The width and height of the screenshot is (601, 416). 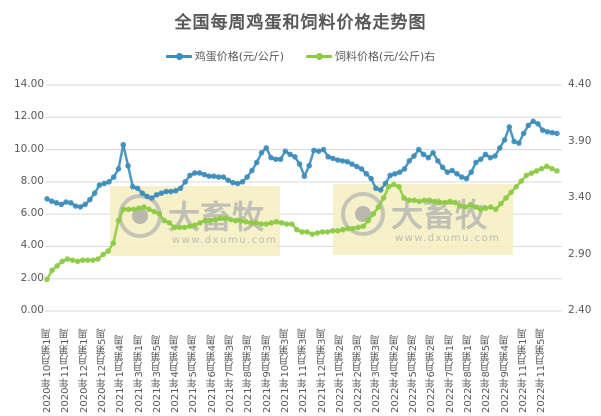 I want to click on legend-item-feed: 饲料价格(元/公斤)右, so click(x=370, y=56).